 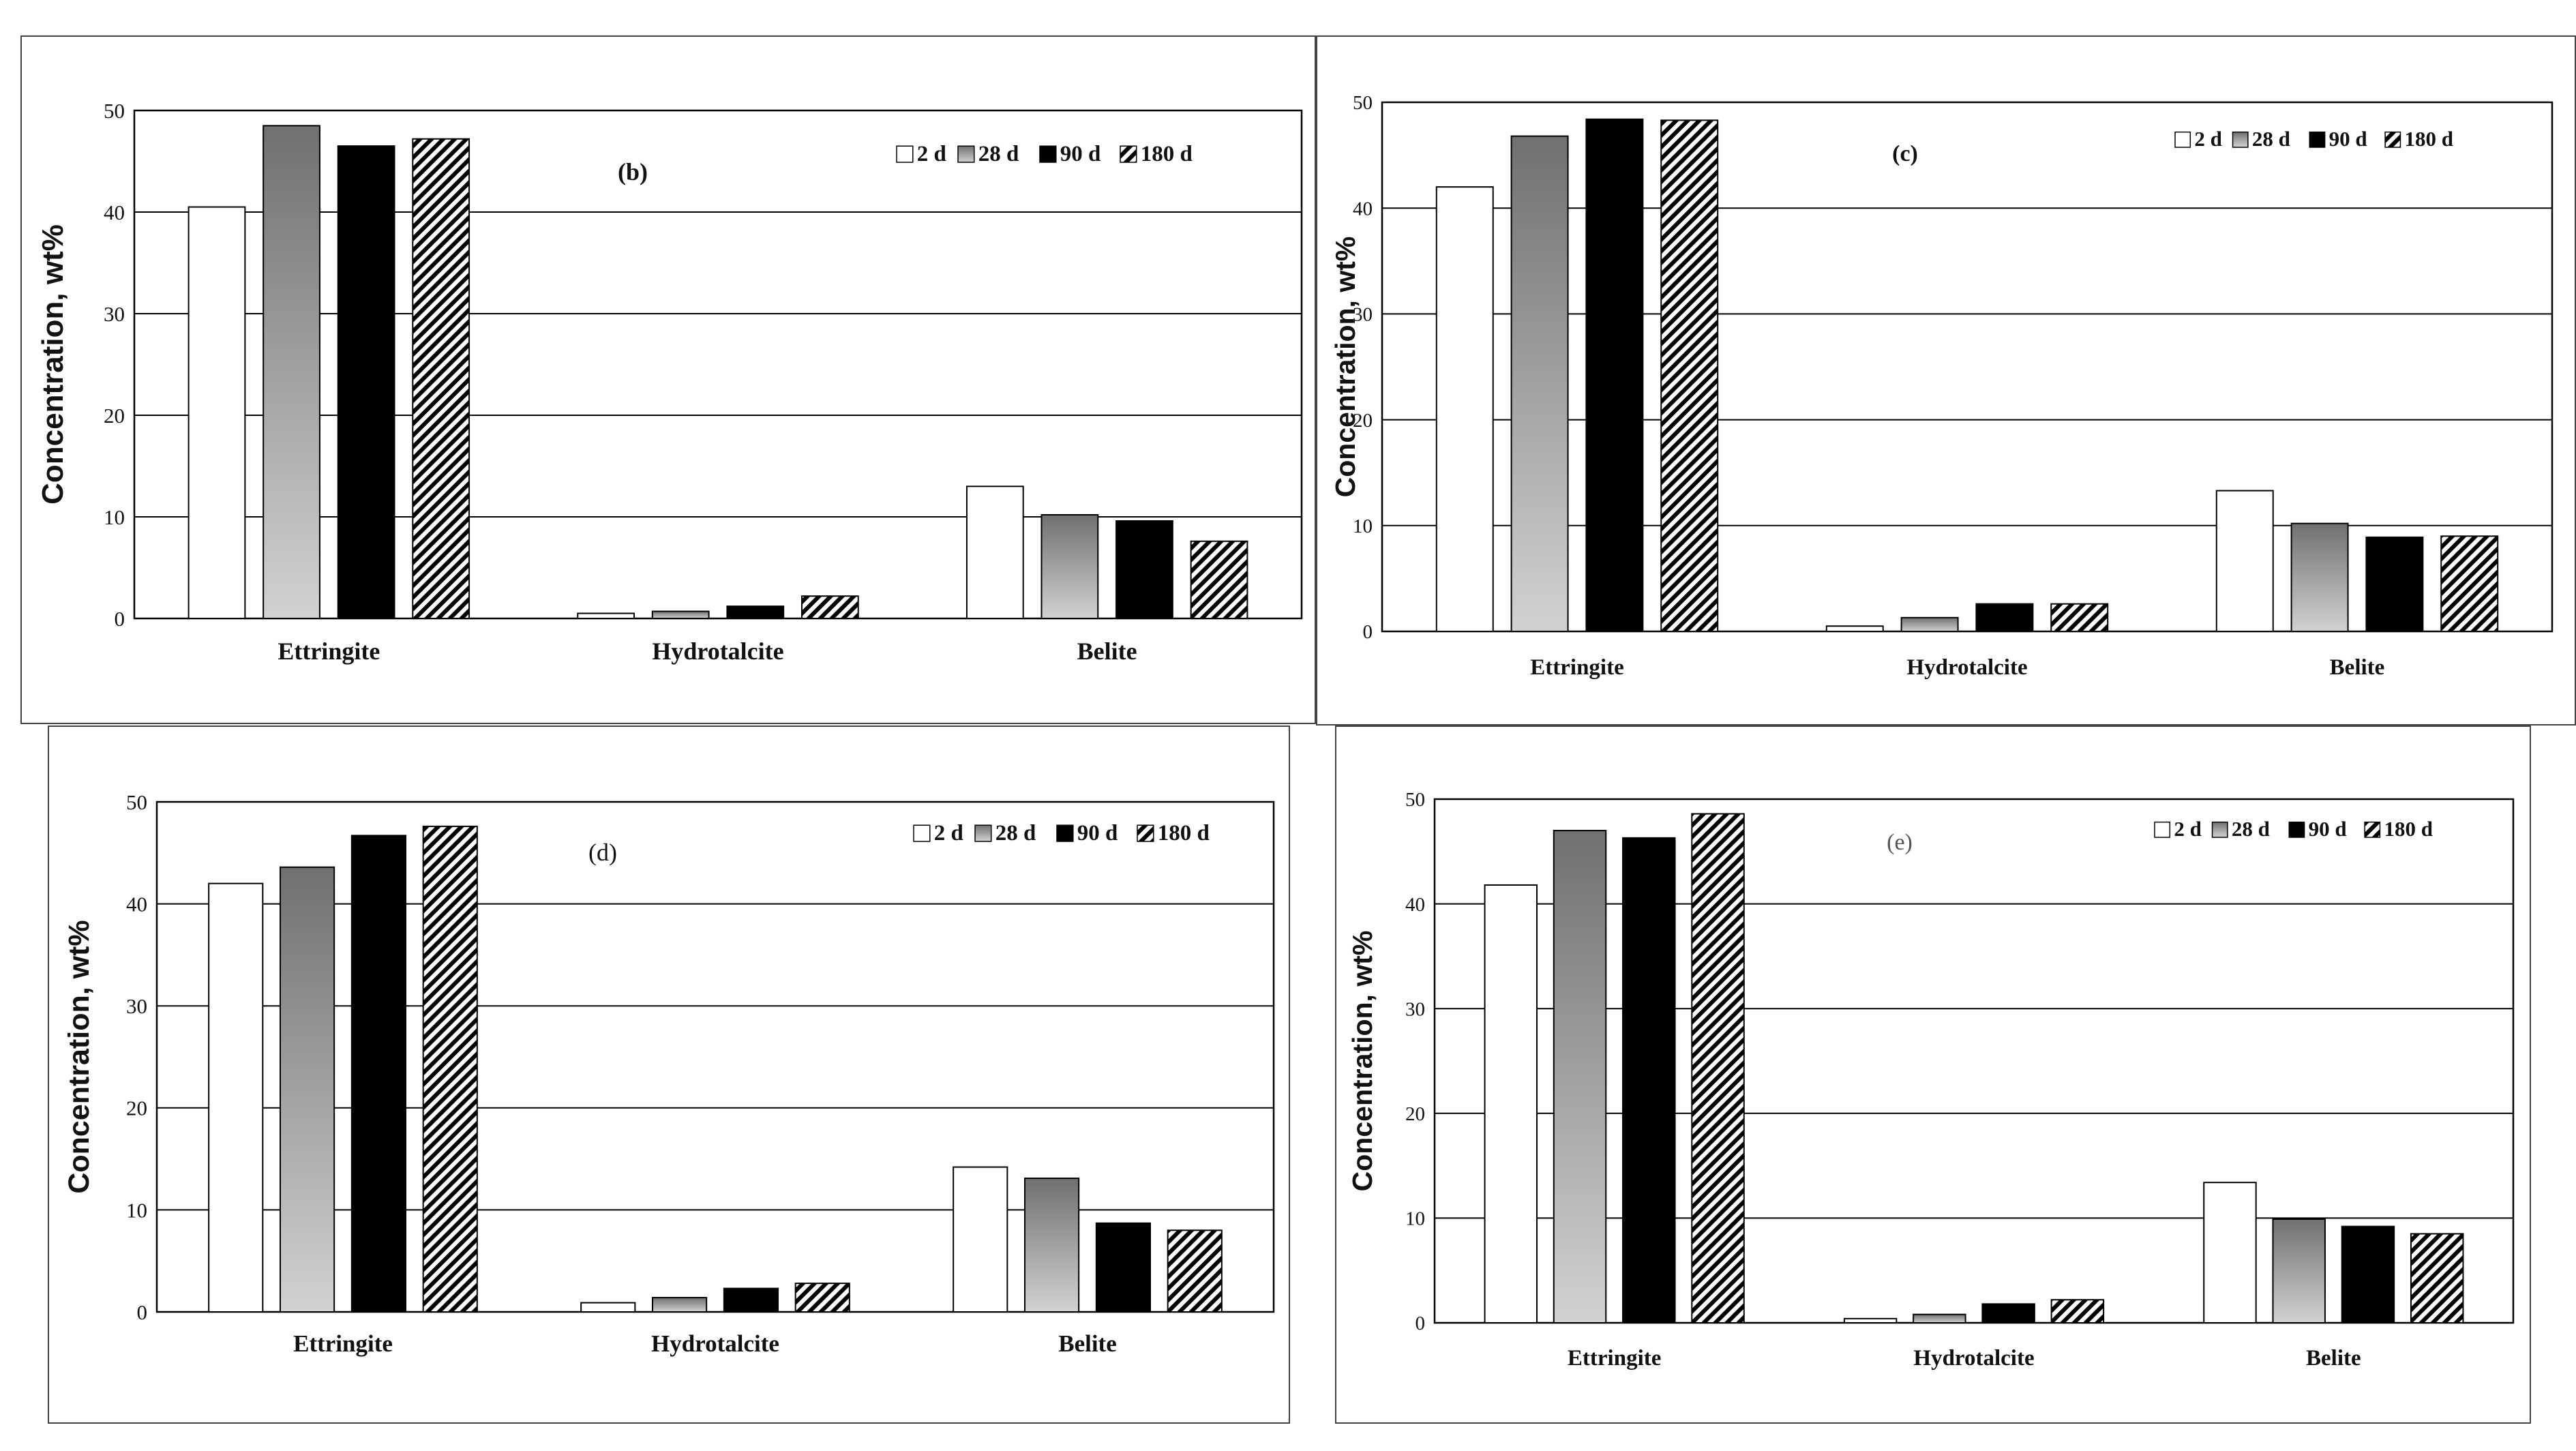 What do you see at coordinates (1900, 842) in the screenshot?
I see `panel-label: (e)` at bounding box center [1900, 842].